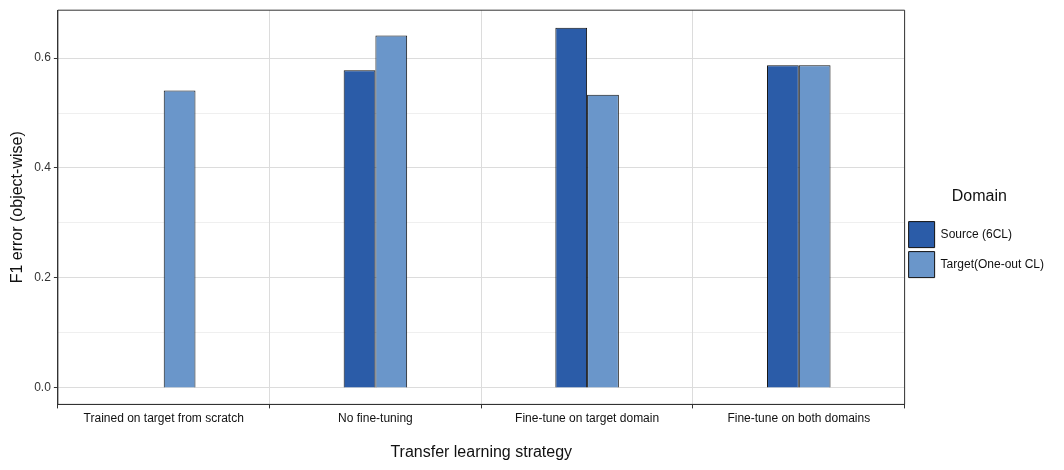 This screenshot has height=470, width=1064. I want to click on y-tick-label: 0.0, so click(43, 387).